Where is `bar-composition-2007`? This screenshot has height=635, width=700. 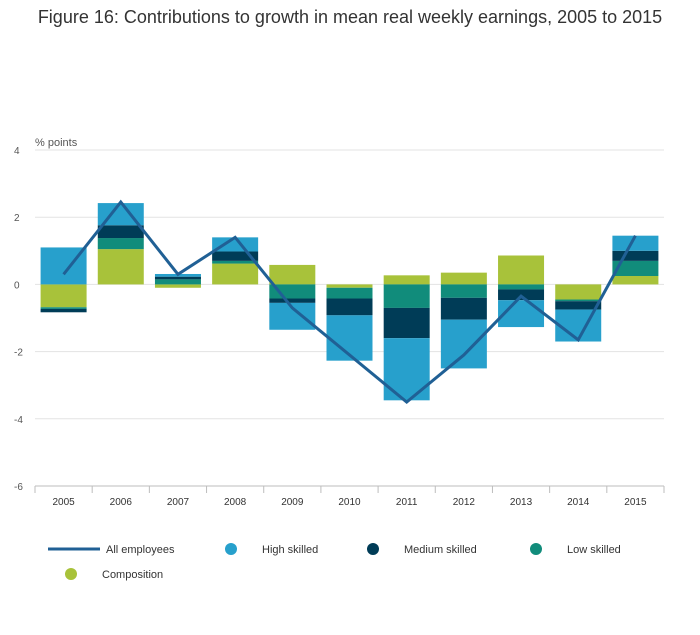
bar-composition-2007 is located at coordinates (177, 286).